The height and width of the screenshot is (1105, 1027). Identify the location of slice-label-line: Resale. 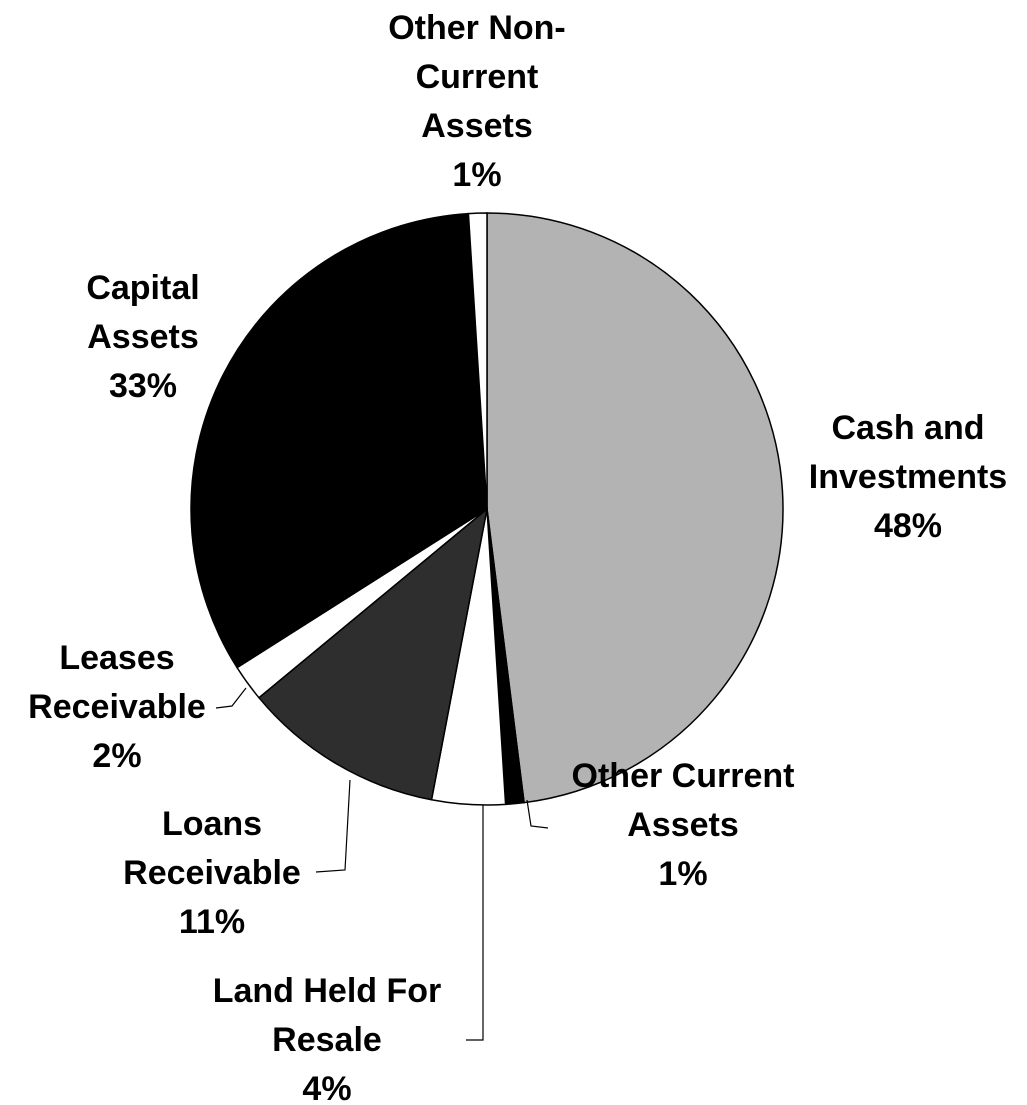
(327, 1040).